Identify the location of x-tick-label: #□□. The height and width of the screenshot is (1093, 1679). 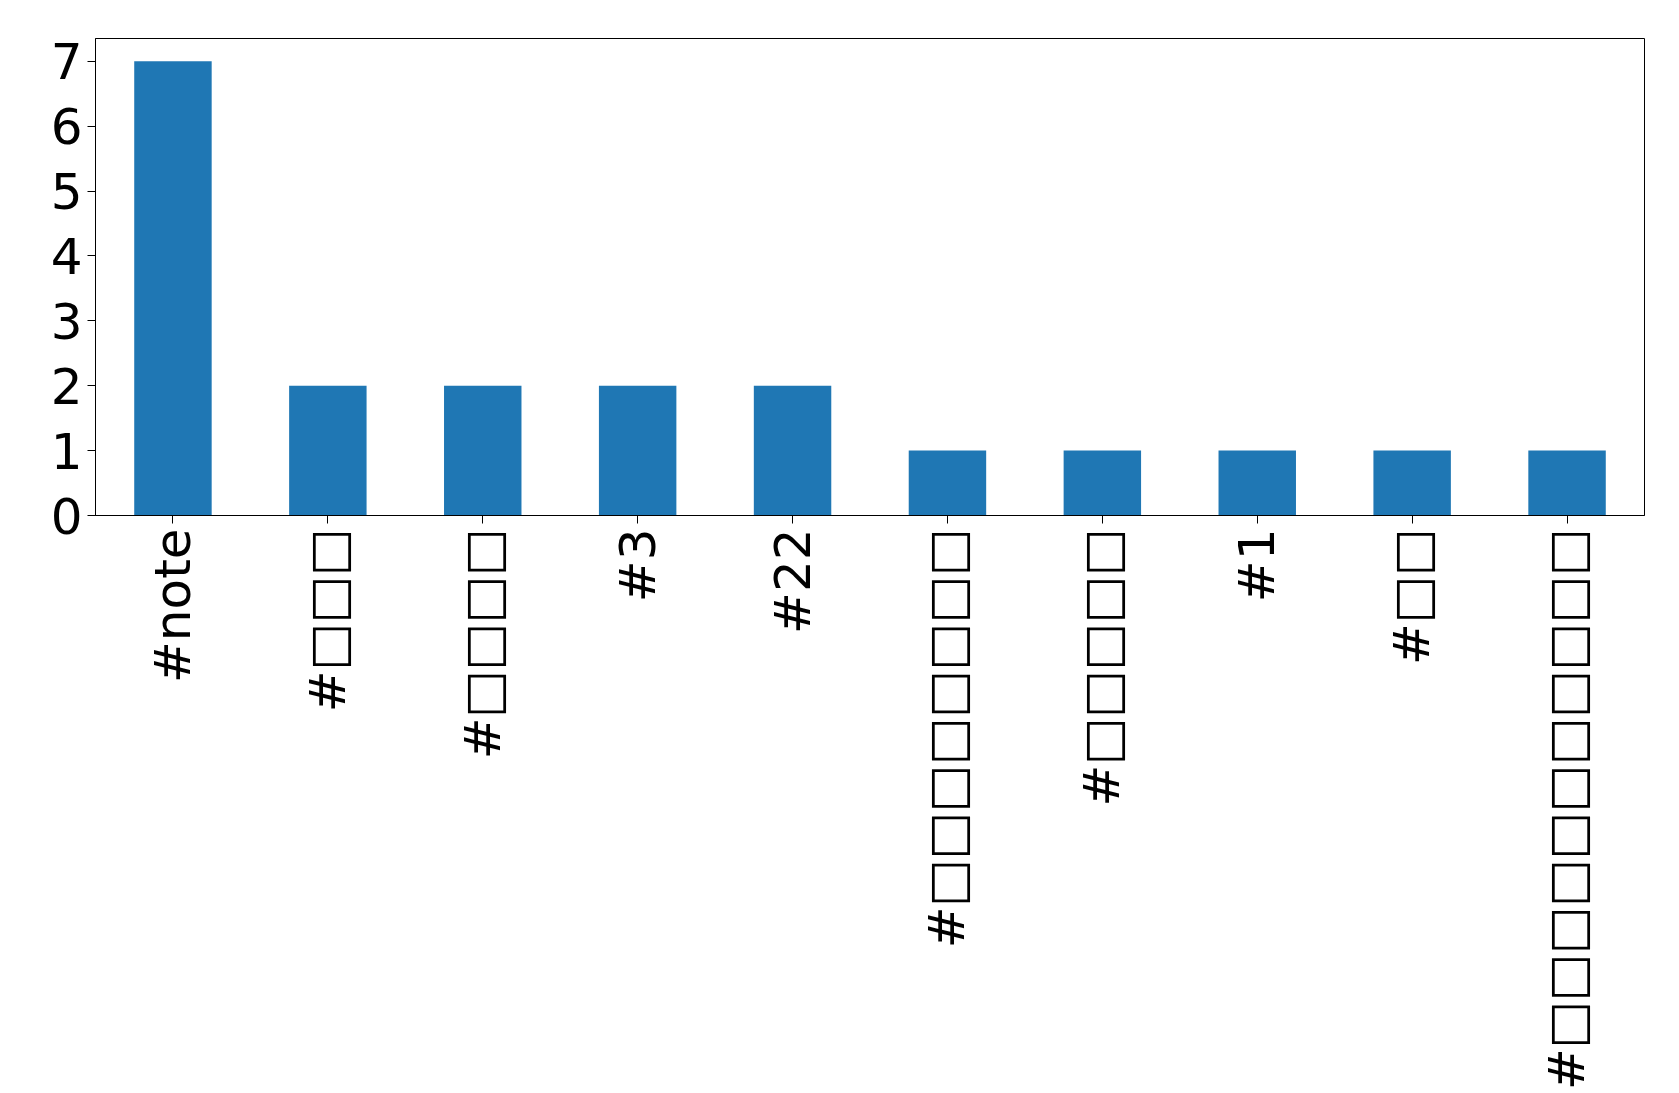
(1412, 596).